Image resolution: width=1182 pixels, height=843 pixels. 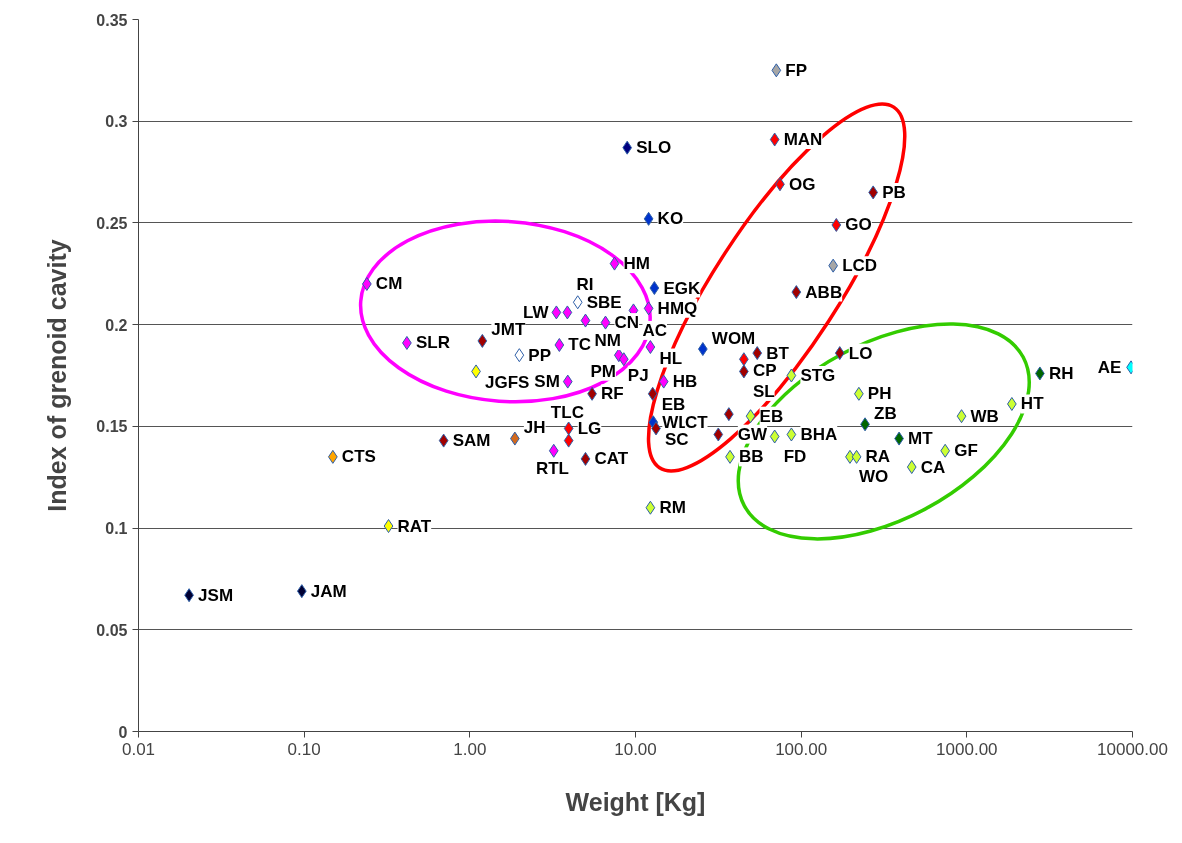 What do you see at coordinates (1132, 749) in the screenshot?
I see `x-tick-label: 10000.00` at bounding box center [1132, 749].